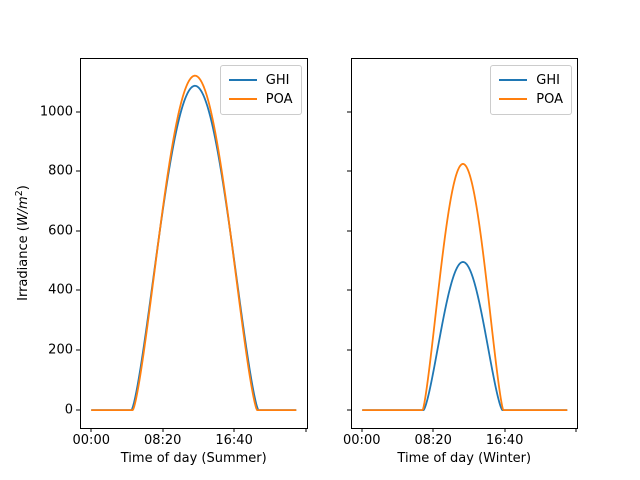 This screenshot has height=480, width=640. What do you see at coordinates (22, 243) in the screenshot?
I see `y-axis-label: Irradiance (W/m2)` at bounding box center [22, 243].